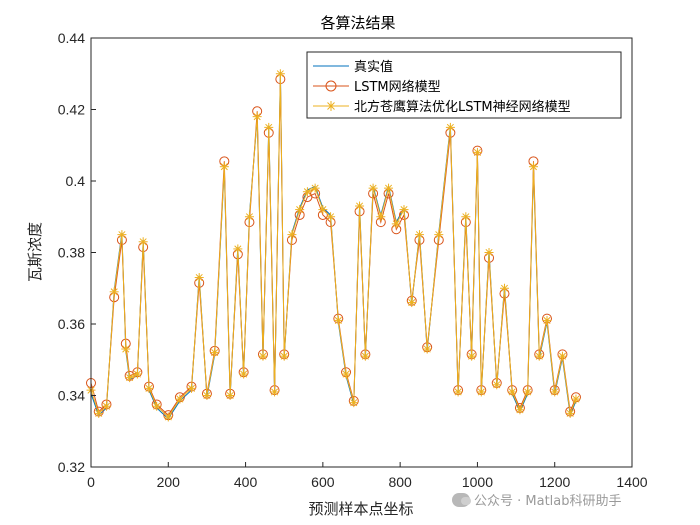  Describe the element at coordinates (631, 482) in the screenshot. I see `x-tick-label: 1400` at that location.